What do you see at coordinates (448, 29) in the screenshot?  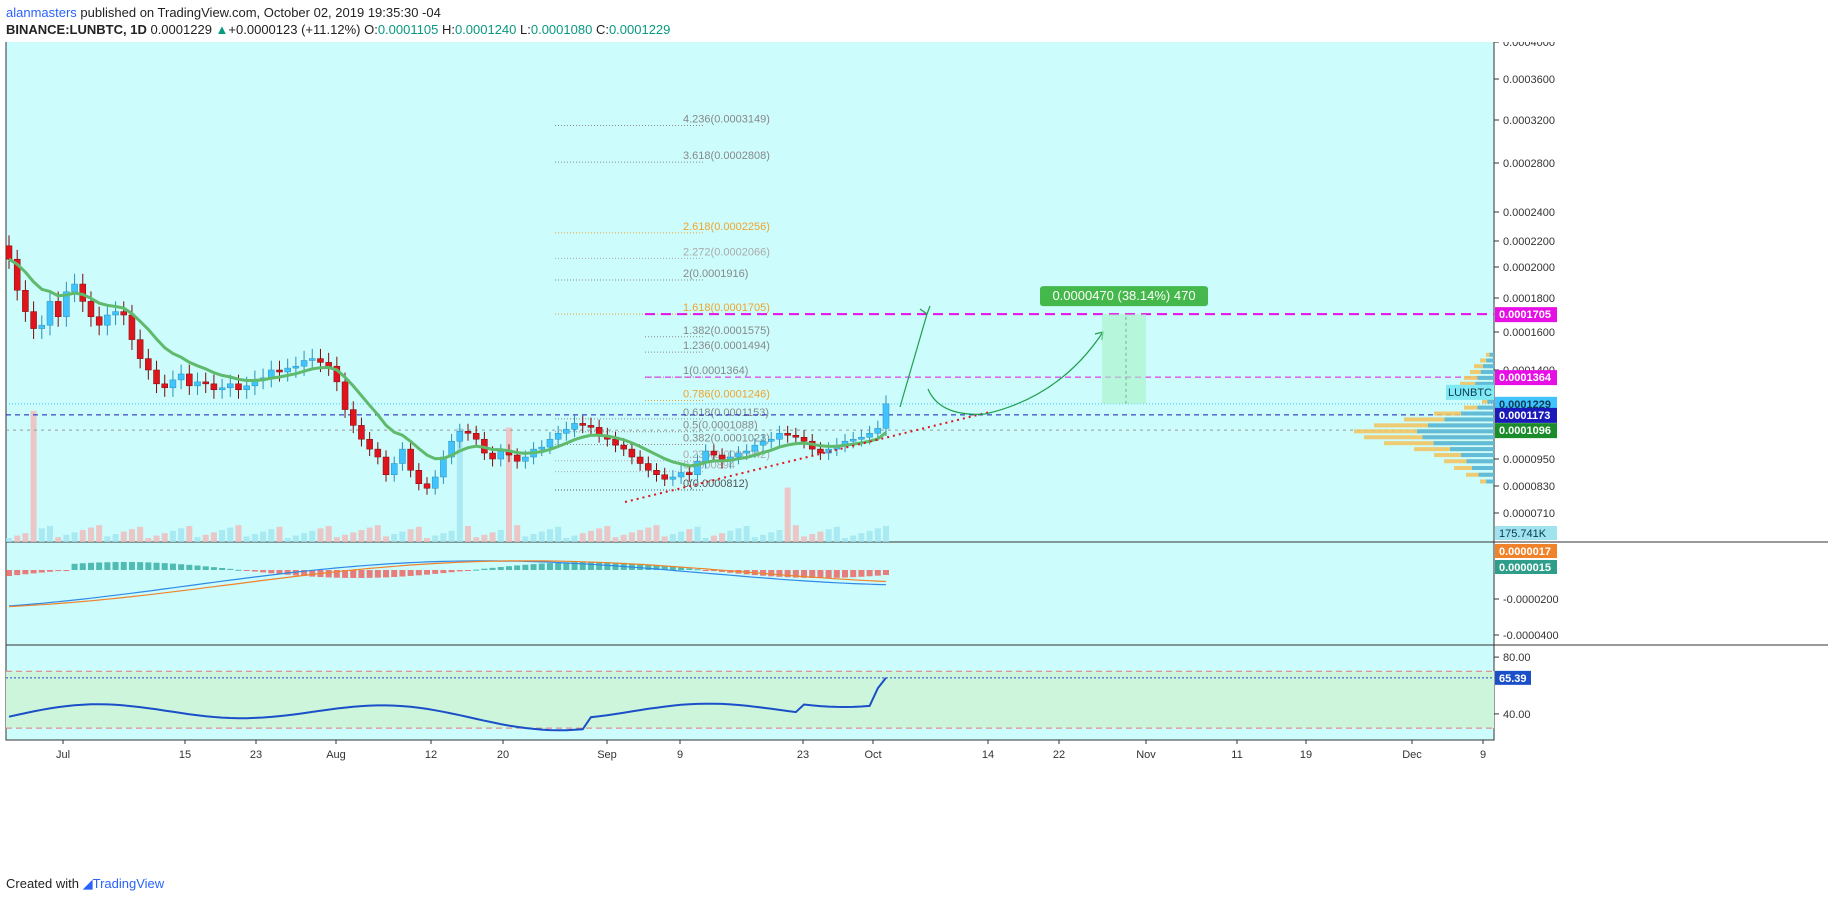 I see `high-label: H:` at bounding box center [448, 29].